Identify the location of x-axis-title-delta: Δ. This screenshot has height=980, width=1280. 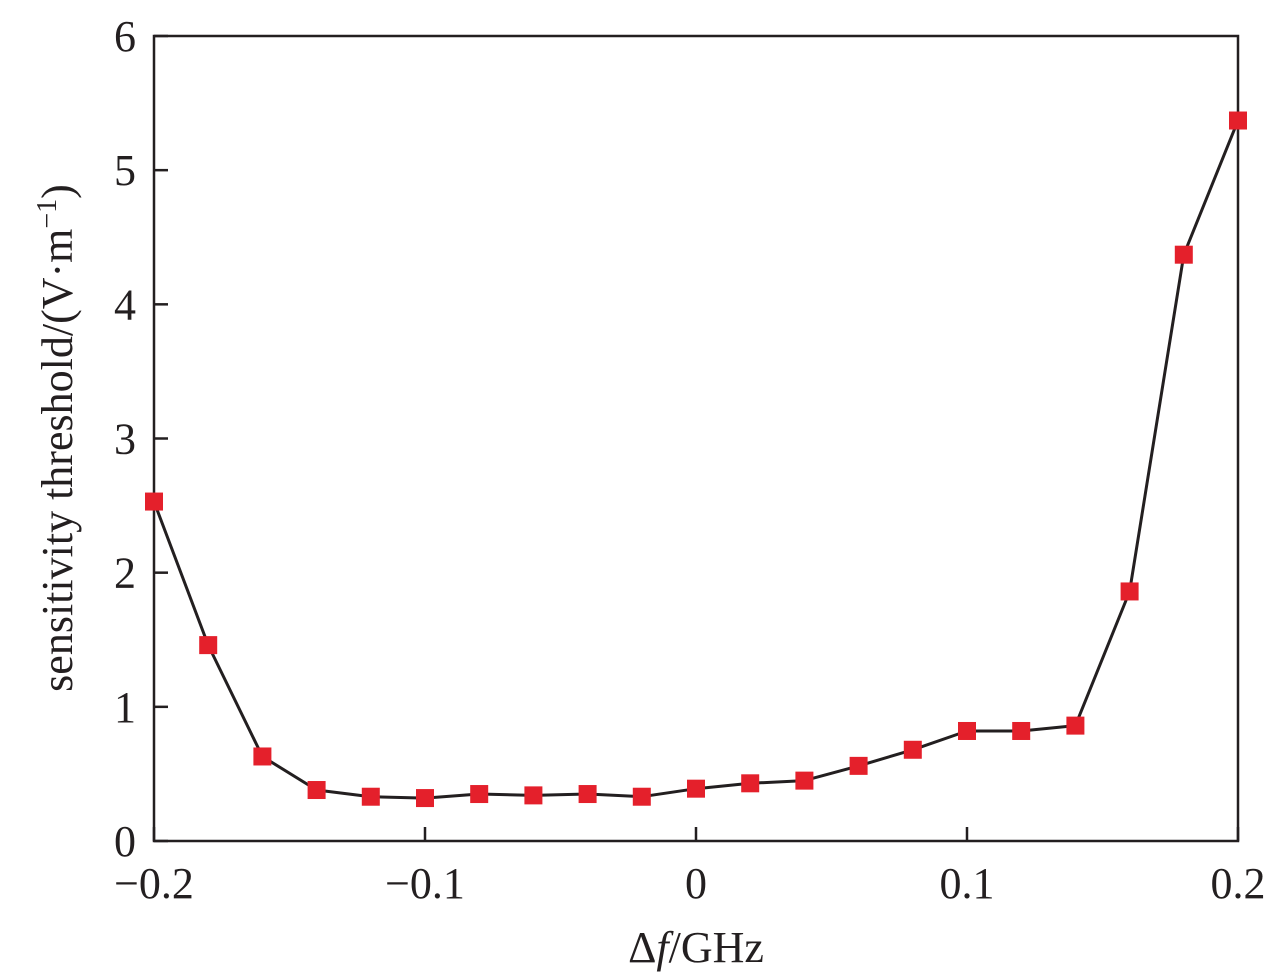
(642, 947).